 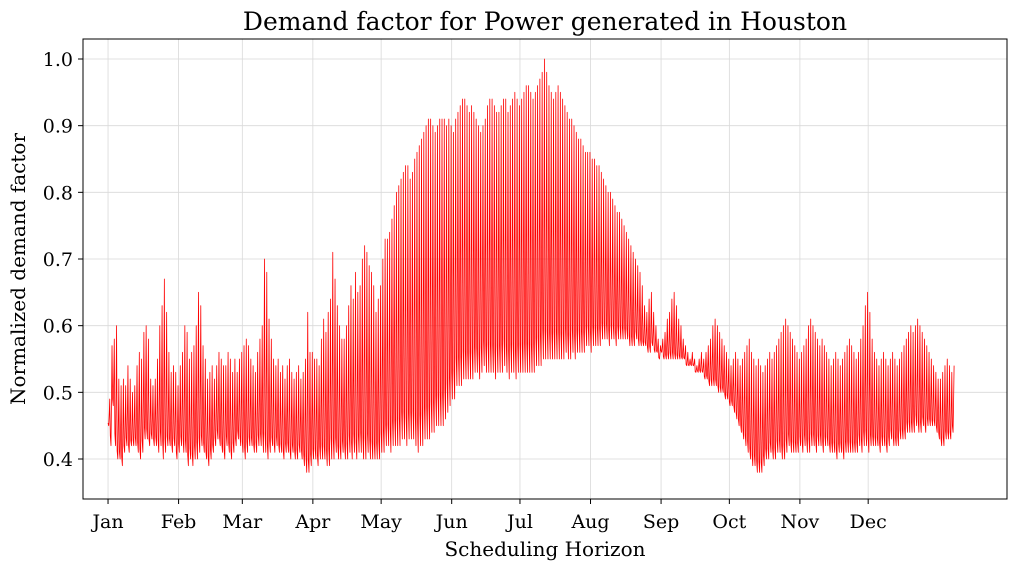 I want to click on y-tick-label: 0.8, so click(x=58, y=193).